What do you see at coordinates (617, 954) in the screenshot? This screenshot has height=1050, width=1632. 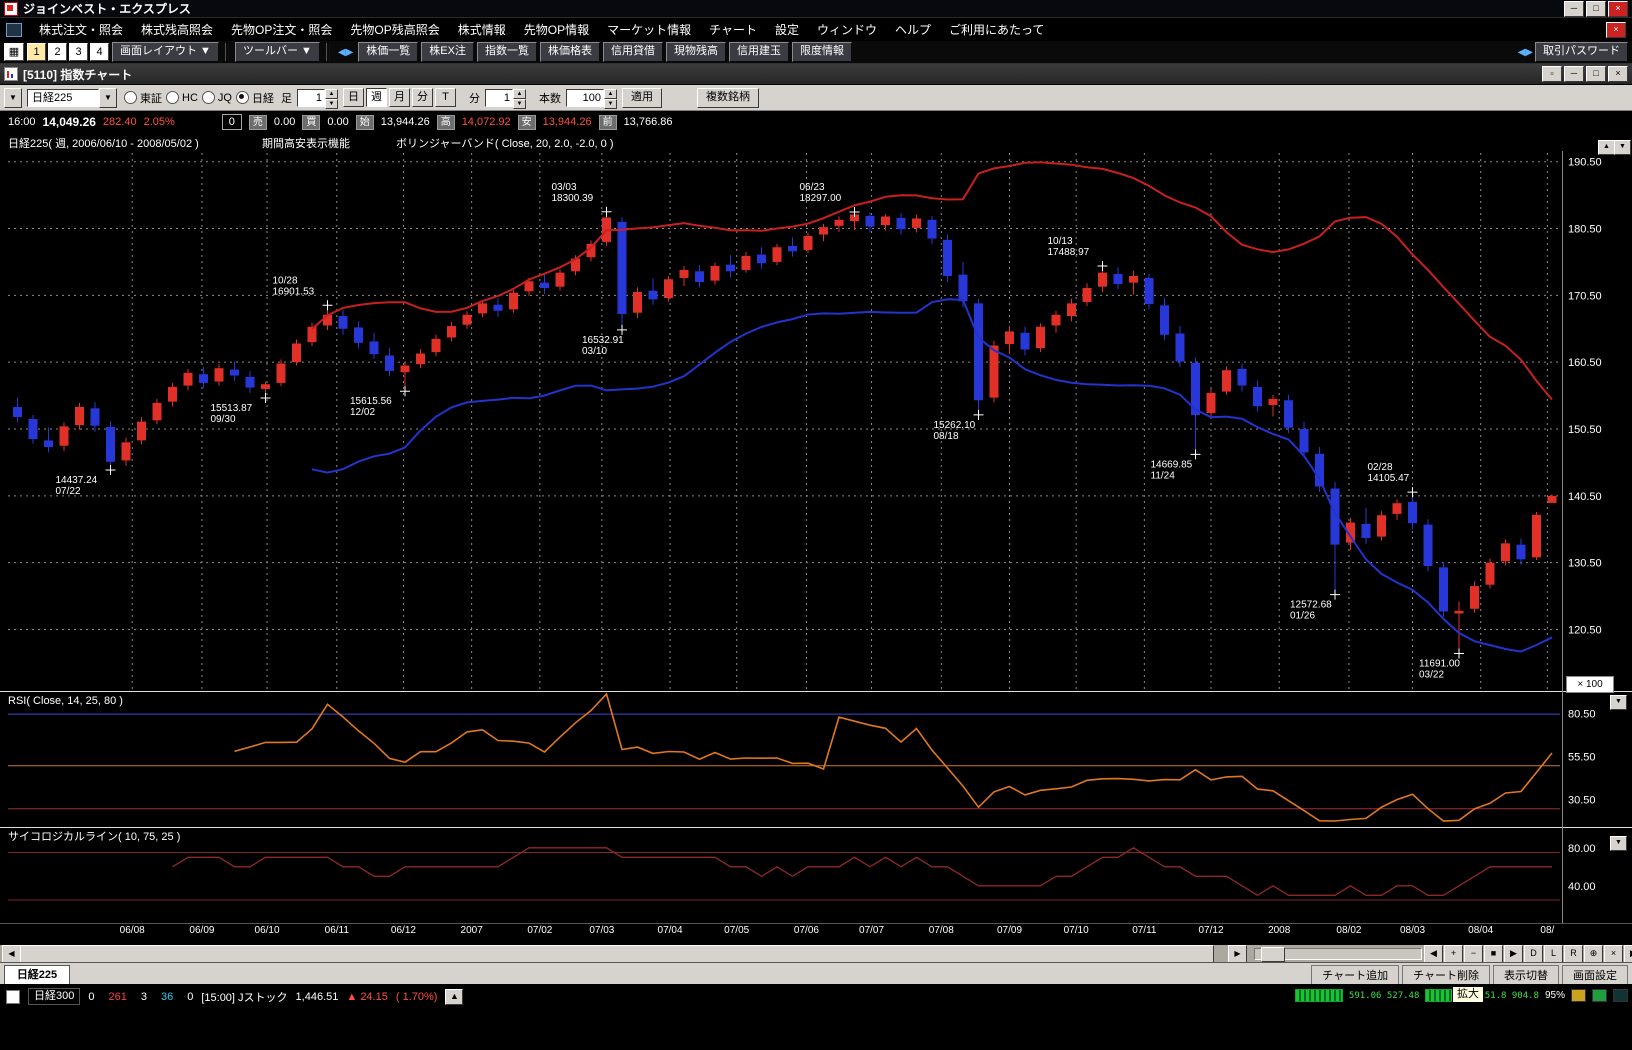 I see `scrollbar-thumb` at bounding box center [617, 954].